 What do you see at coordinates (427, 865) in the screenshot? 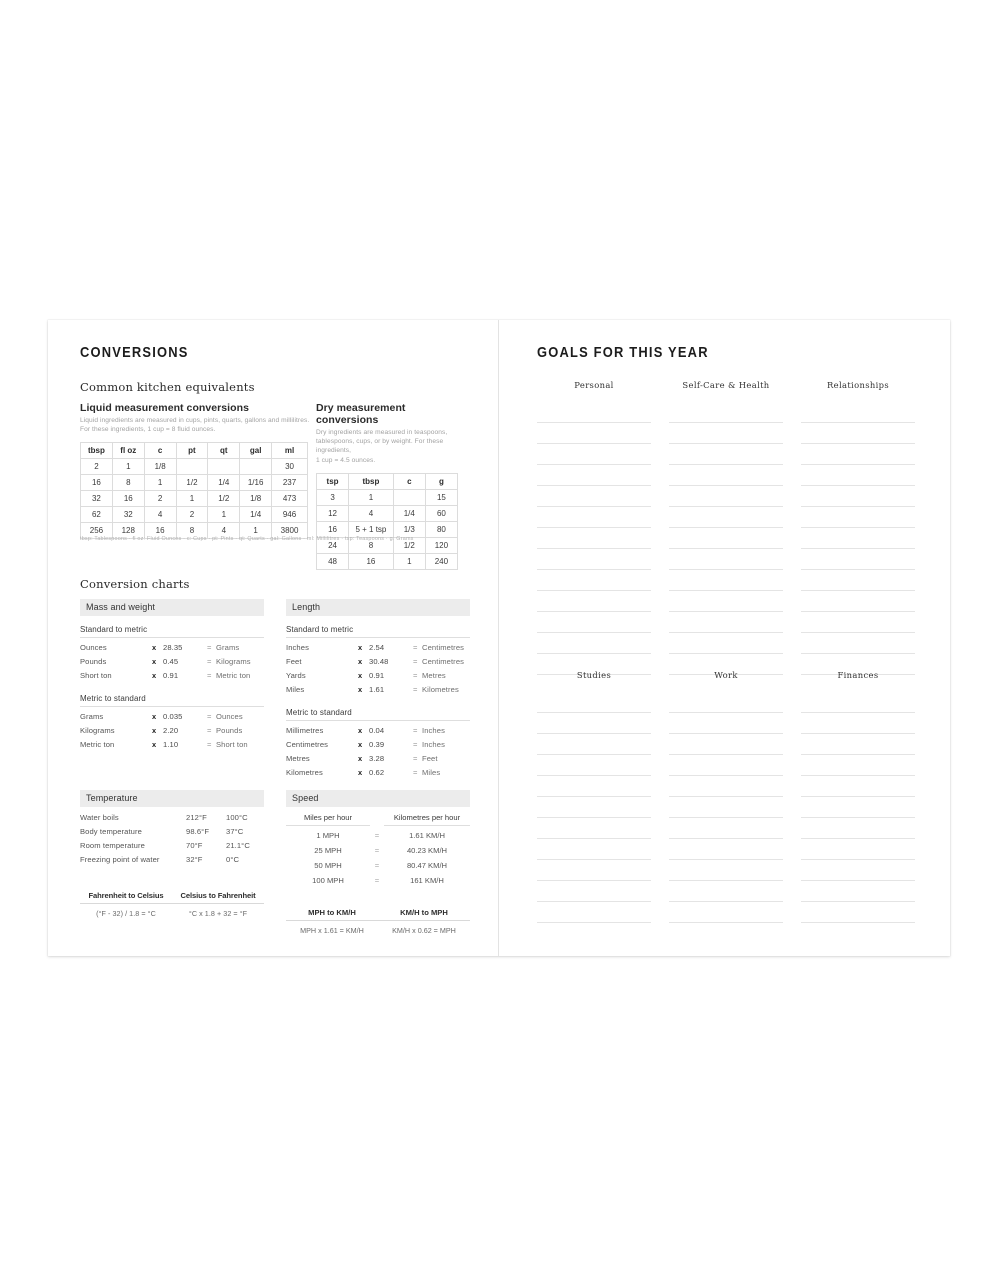
I see `speed-kmh: 80.47 KM/H` at bounding box center [427, 865].